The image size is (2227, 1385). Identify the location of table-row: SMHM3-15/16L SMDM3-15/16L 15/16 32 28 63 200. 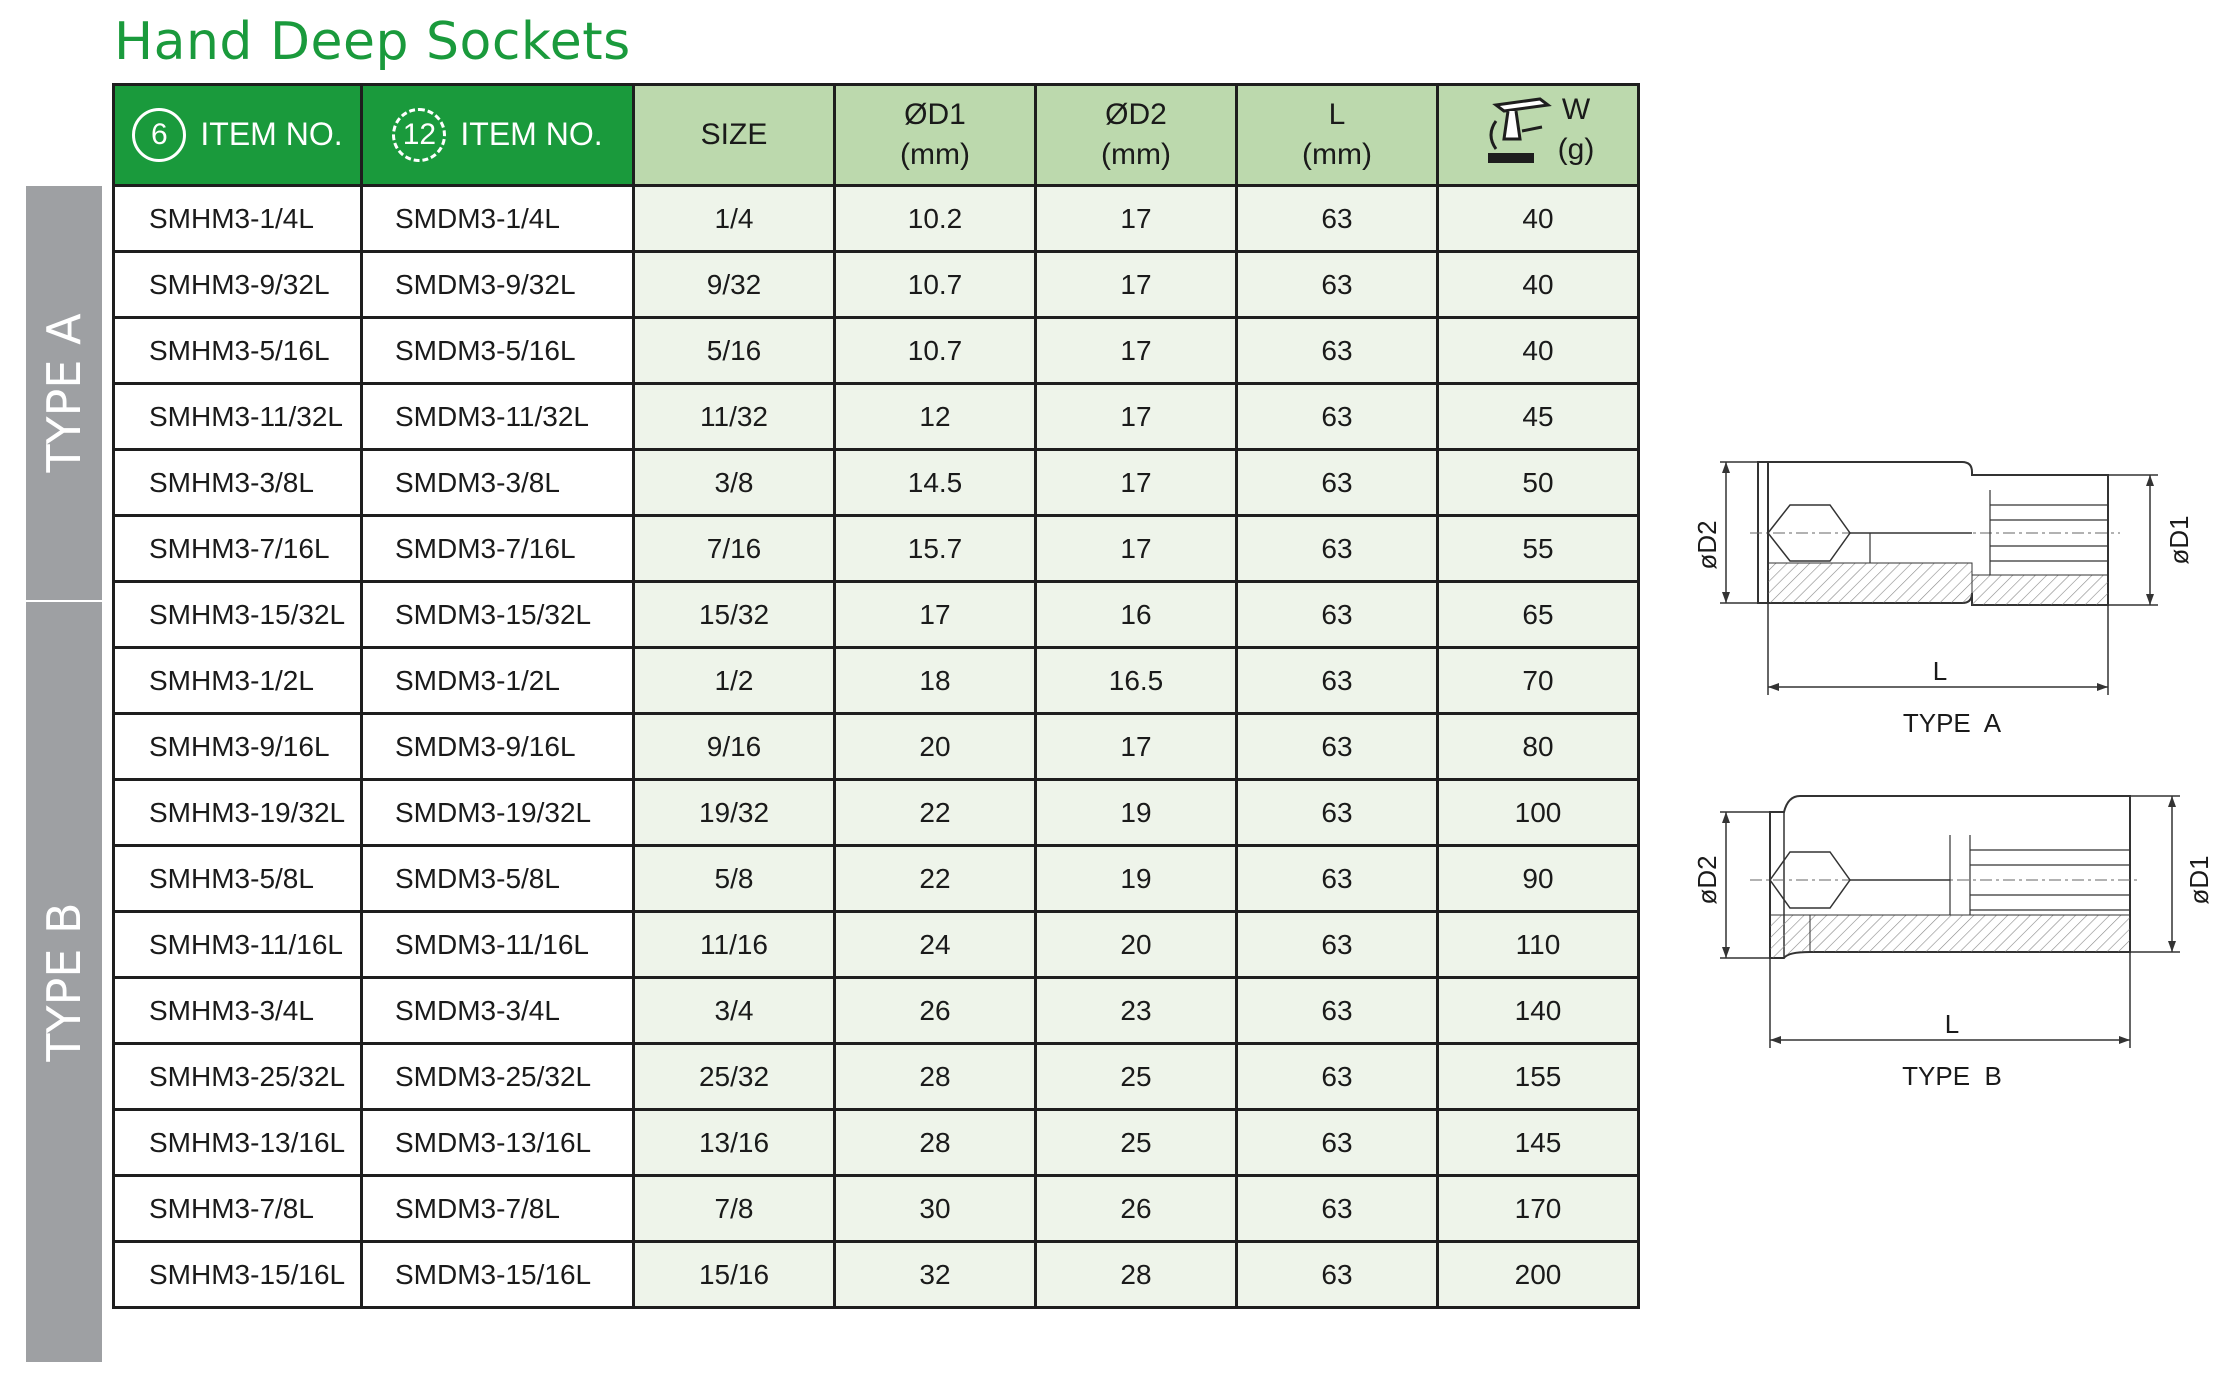
(876, 1274).